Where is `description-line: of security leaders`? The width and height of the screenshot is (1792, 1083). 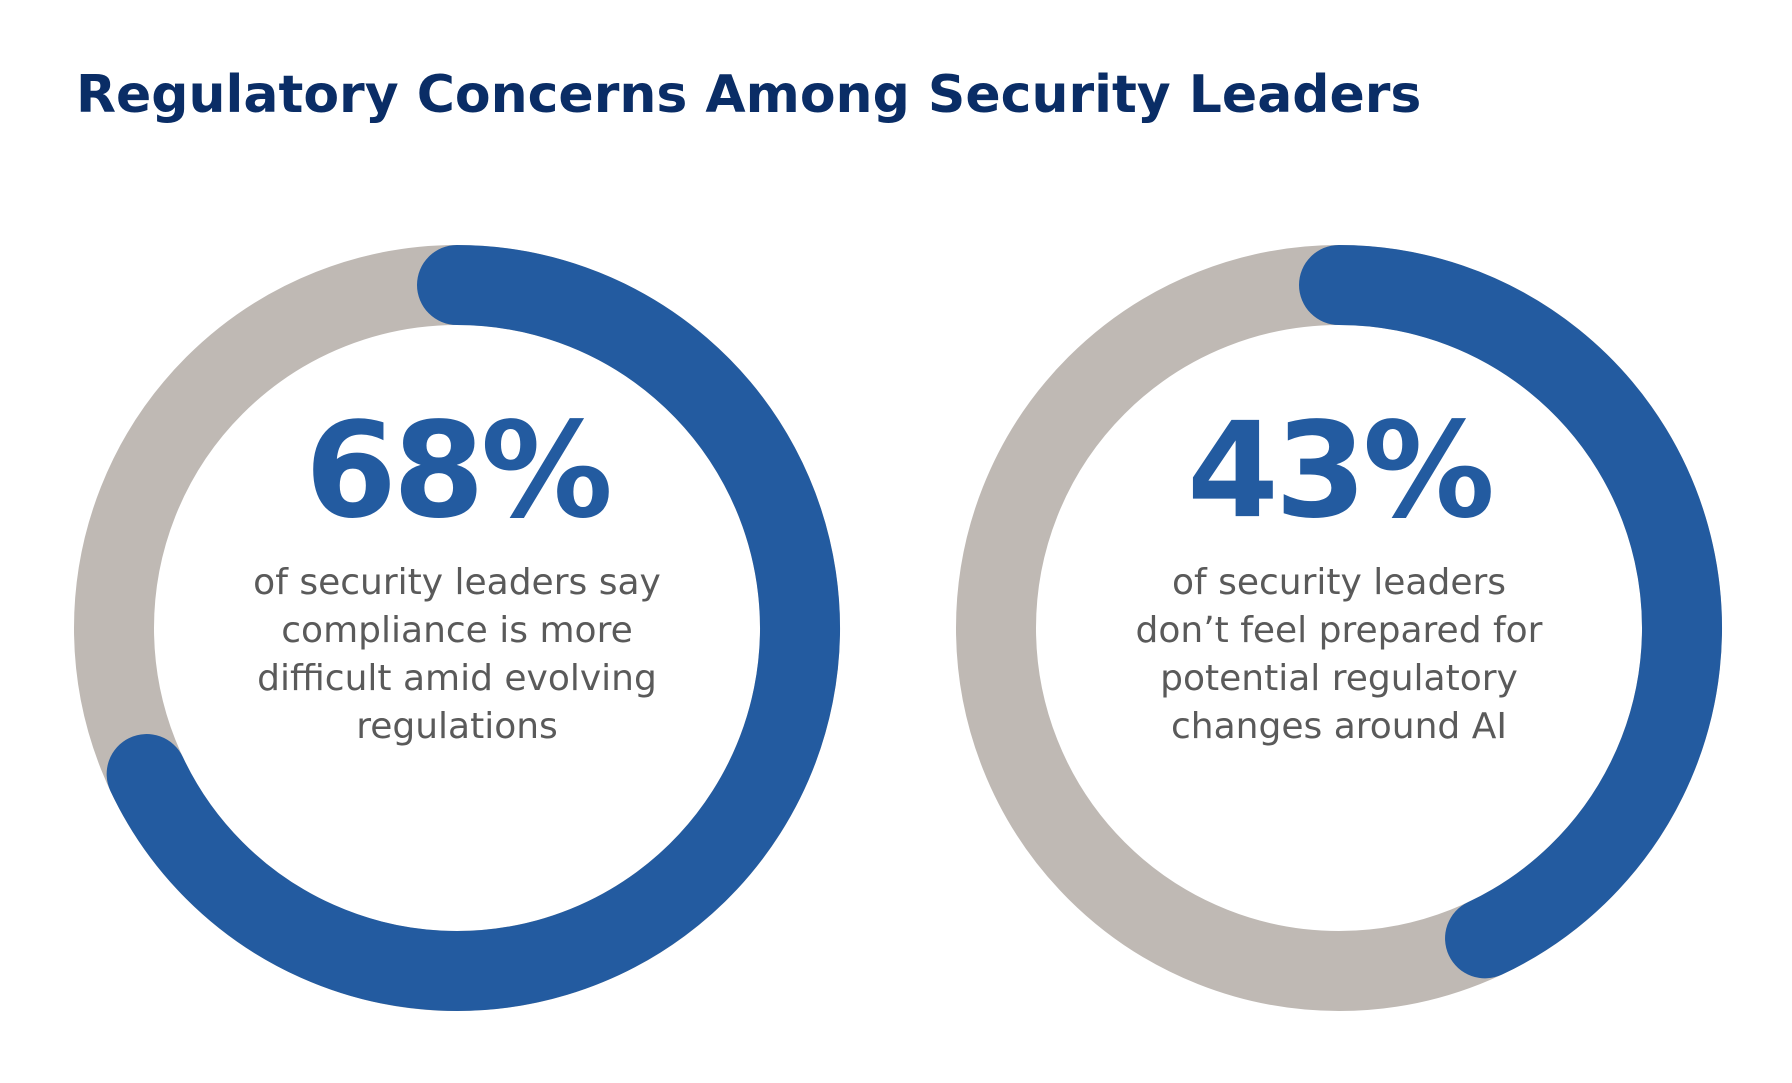
description-line: of security leaders is located at coordinates (1339, 582).